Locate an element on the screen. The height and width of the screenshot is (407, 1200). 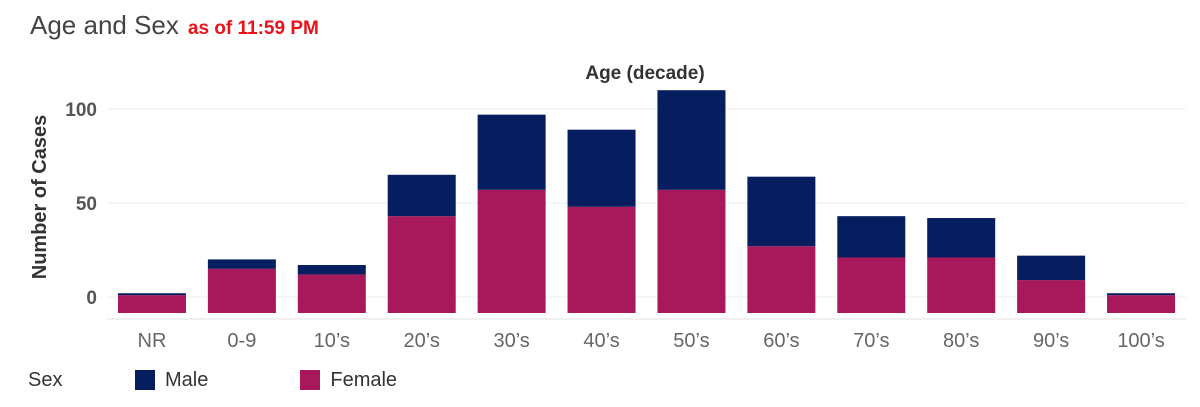
chart-title: Age and Sex is located at coordinates (104, 25).